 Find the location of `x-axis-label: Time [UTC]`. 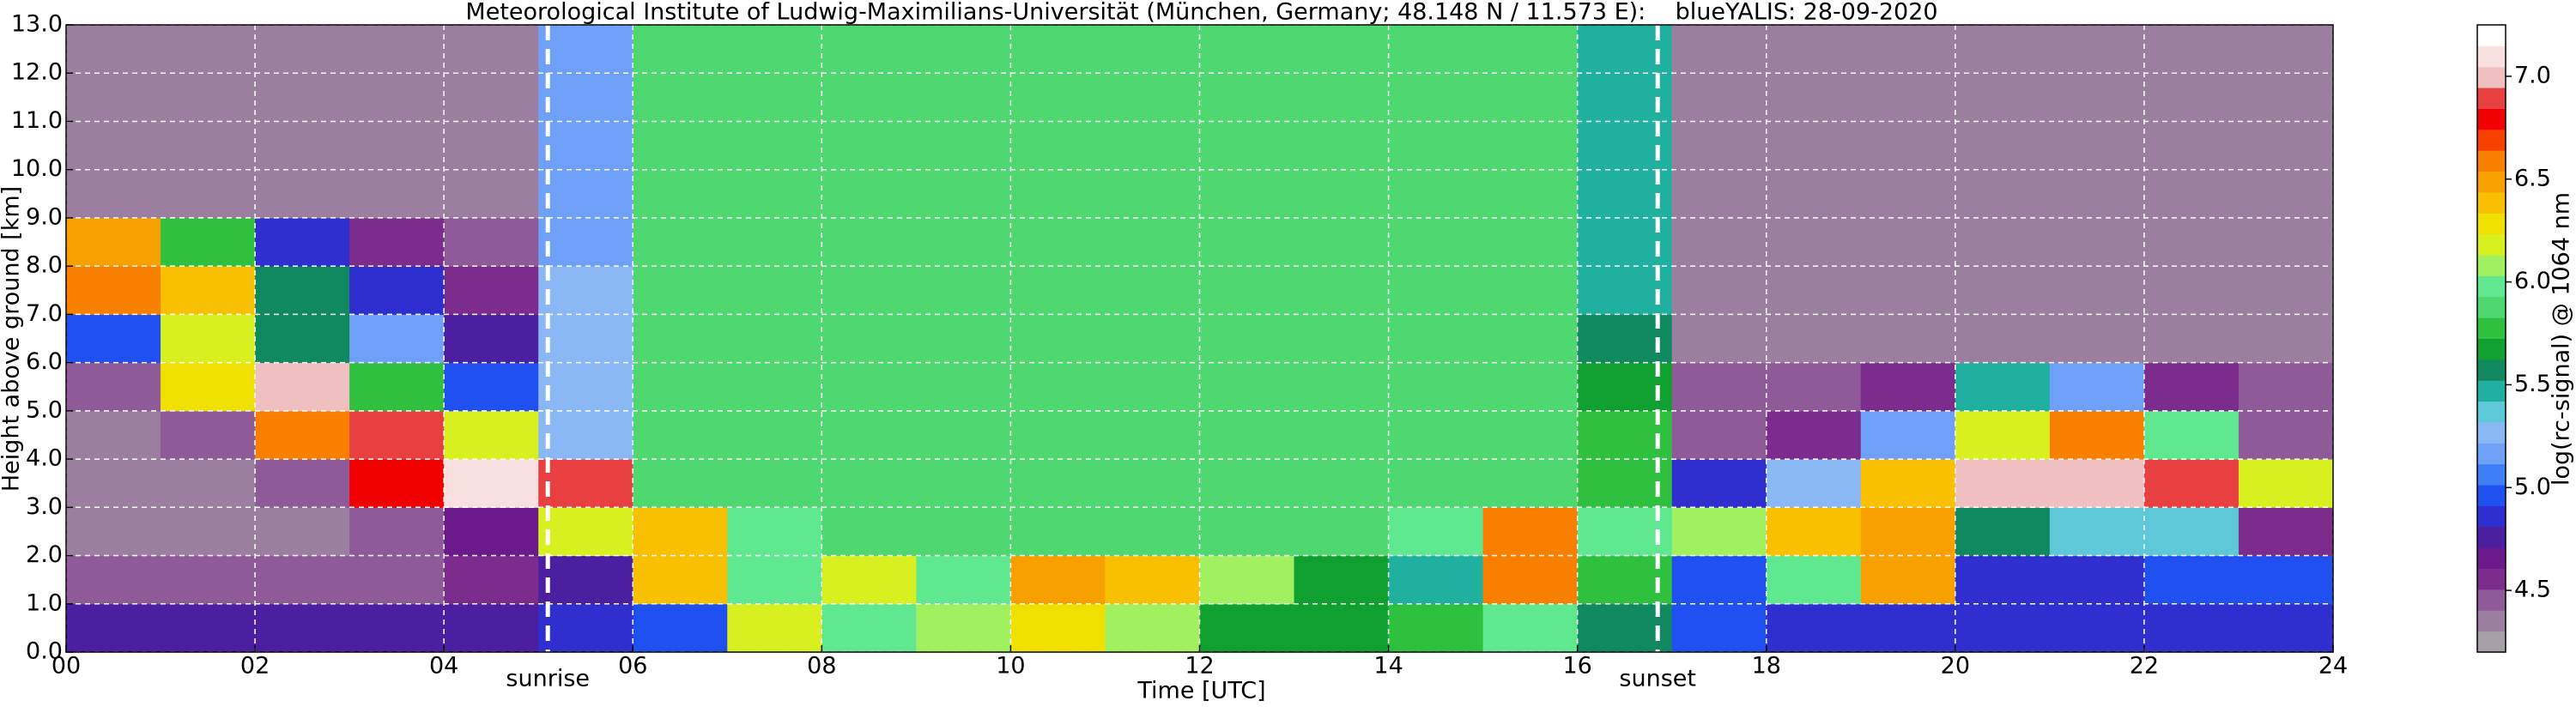

x-axis-label: Time [UTC] is located at coordinates (1200, 691).